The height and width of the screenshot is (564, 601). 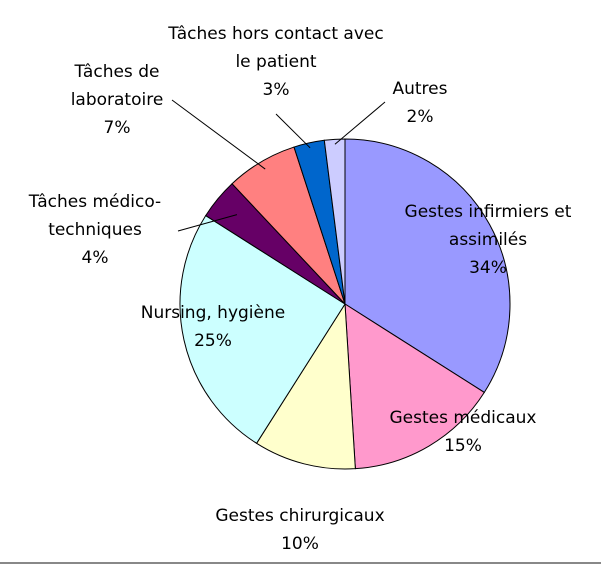 What do you see at coordinates (420, 117) in the screenshot?
I see `value-label: 2%` at bounding box center [420, 117].